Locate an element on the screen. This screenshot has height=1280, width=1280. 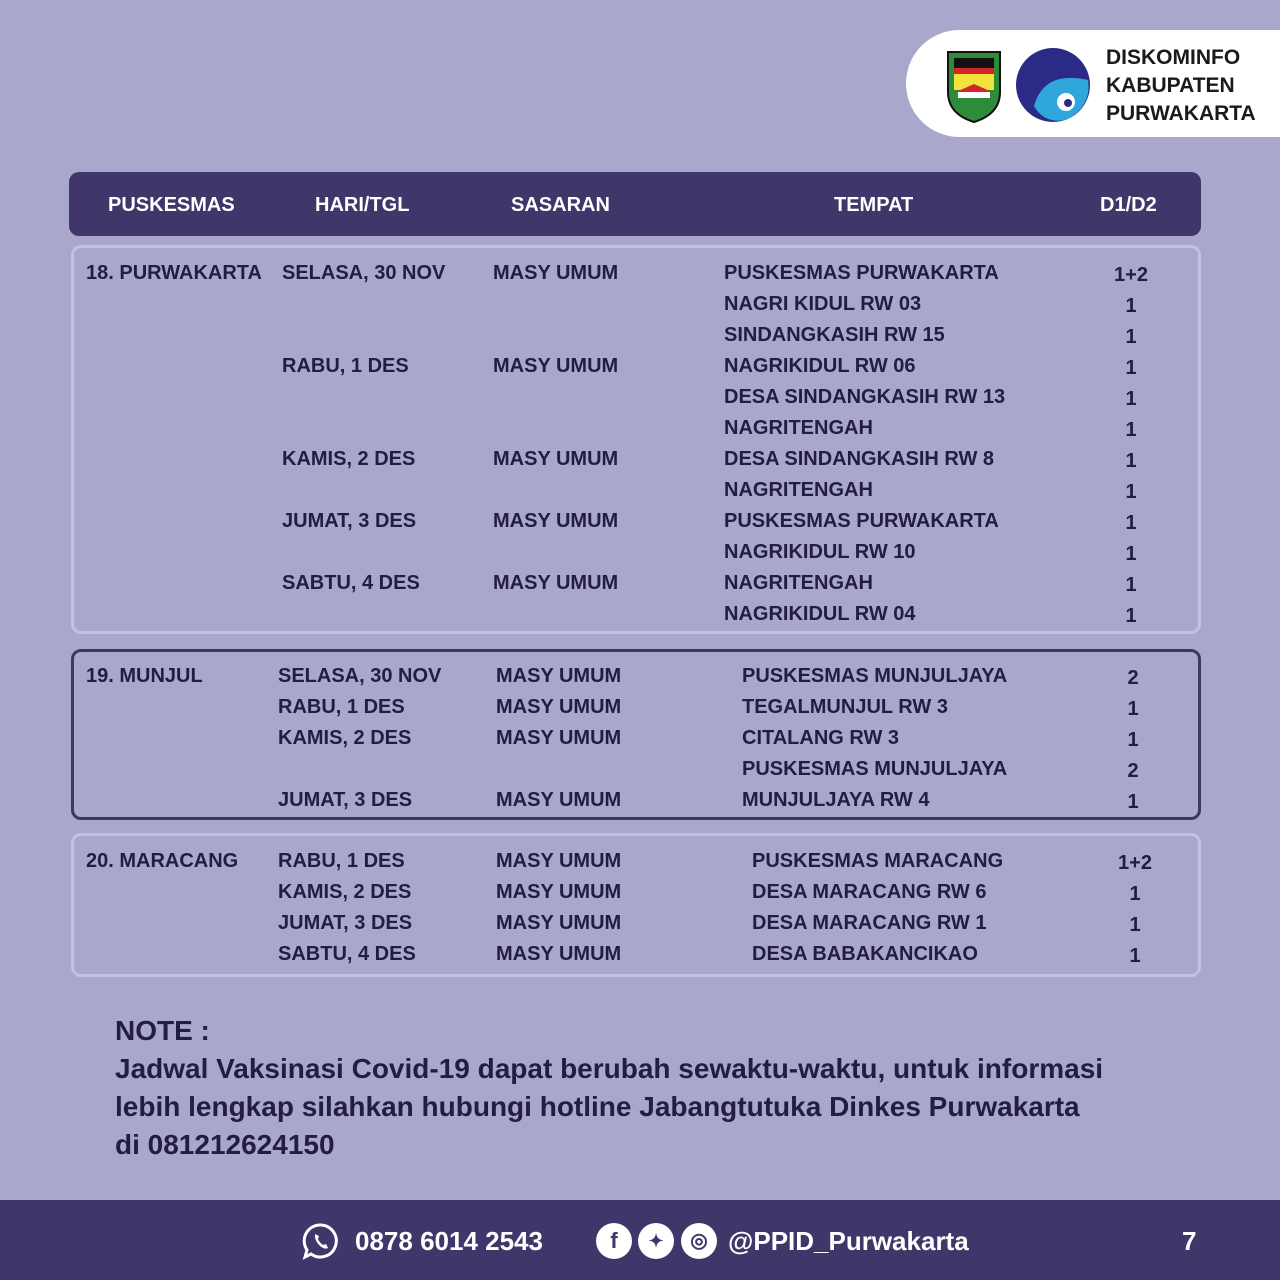
row-tempat: MUNJULJAYA RW 4 is located at coordinates (836, 800).